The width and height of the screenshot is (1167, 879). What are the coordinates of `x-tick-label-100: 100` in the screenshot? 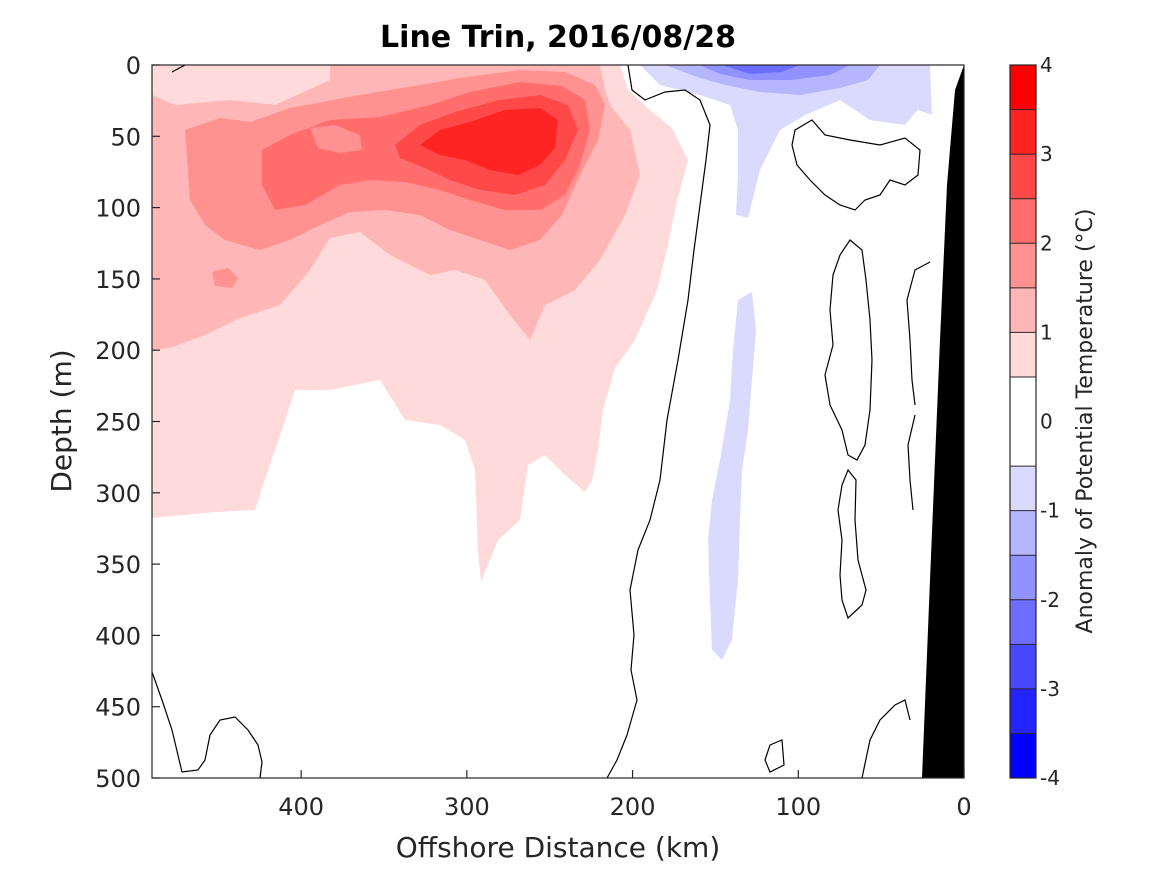 It's located at (798, 807).